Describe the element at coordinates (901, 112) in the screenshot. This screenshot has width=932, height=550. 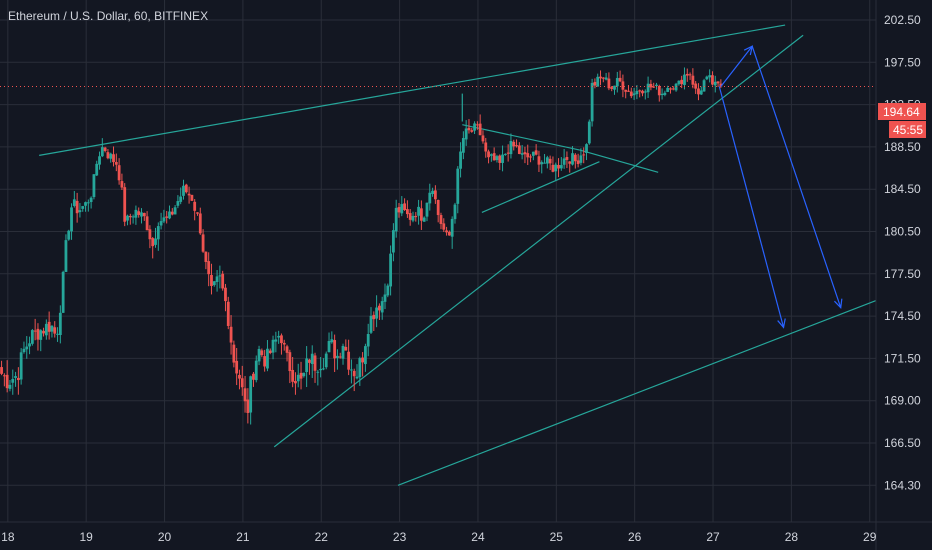
I see `current-price-label: 194.64` at that location.